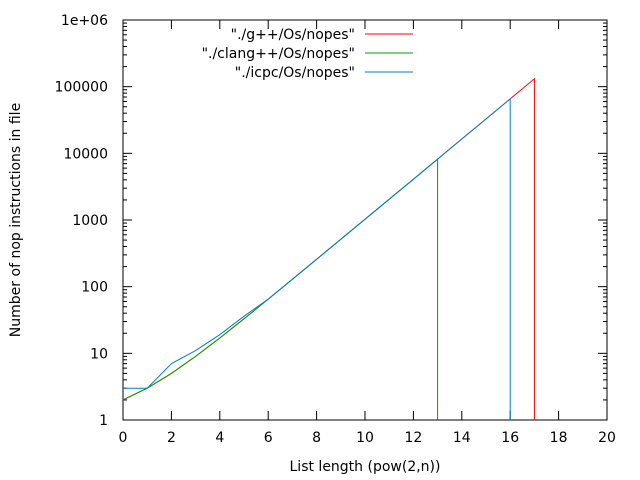 The height and width of the screenshot is (480, 640). Describe the element at coordinates (365, 467) in the screenshot. I see `x-axis-label: List length (pow(2,n))` at that location.